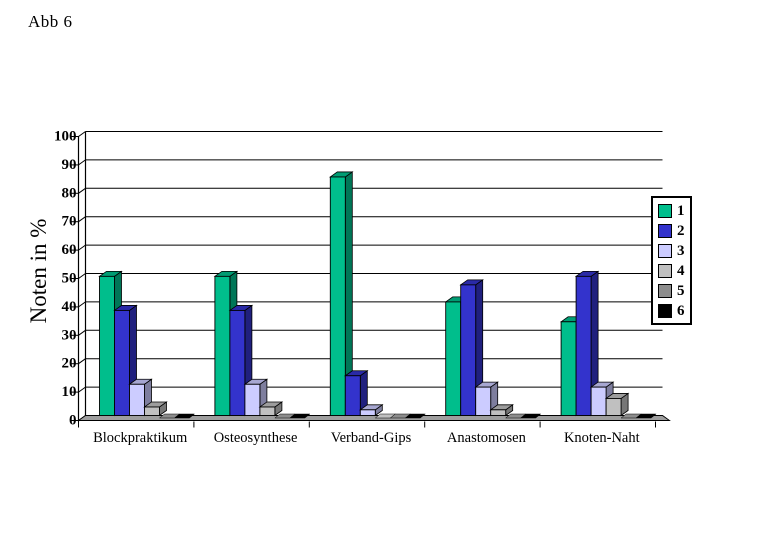  What do you see at coordinates (681, 230) in the screenshot?
I see `legend-item-label: 2` at bounding box center [681, 230].